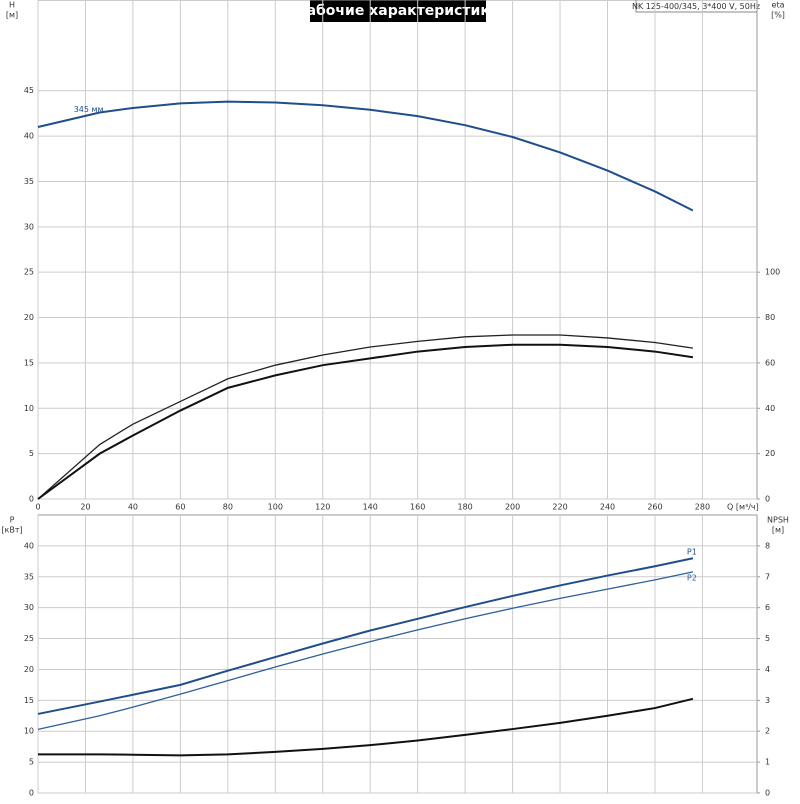  Describe the element at coordinates (12, 5) in the screenshot. I see `y-axis-label: H` at that location.